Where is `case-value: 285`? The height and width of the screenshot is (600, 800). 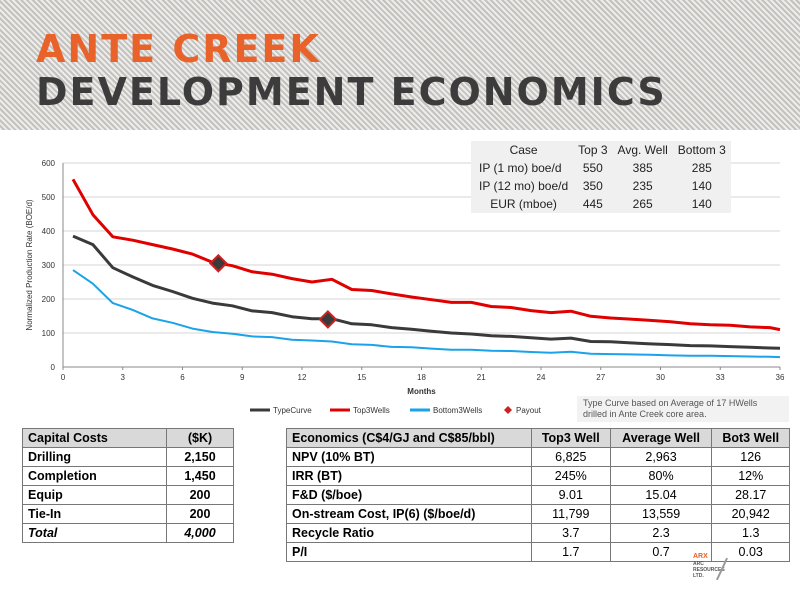
case-value: 285 is located at coordinates (701, 168).